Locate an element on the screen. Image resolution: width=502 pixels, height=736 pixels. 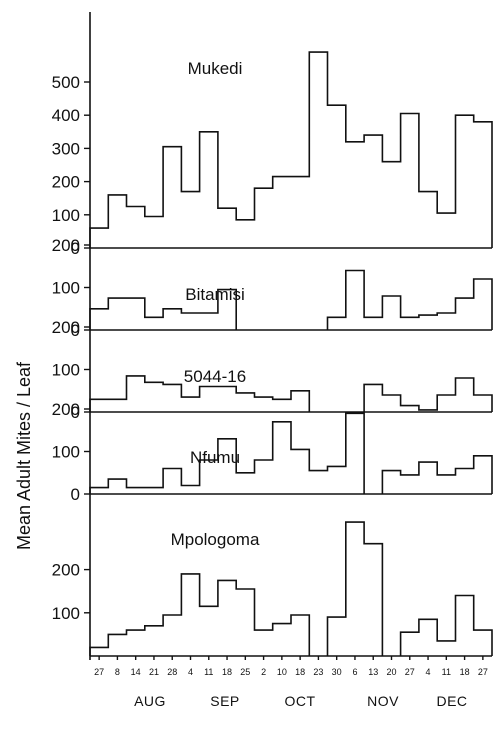
x-tick-label: 30 is located at coordinates (337, 672).